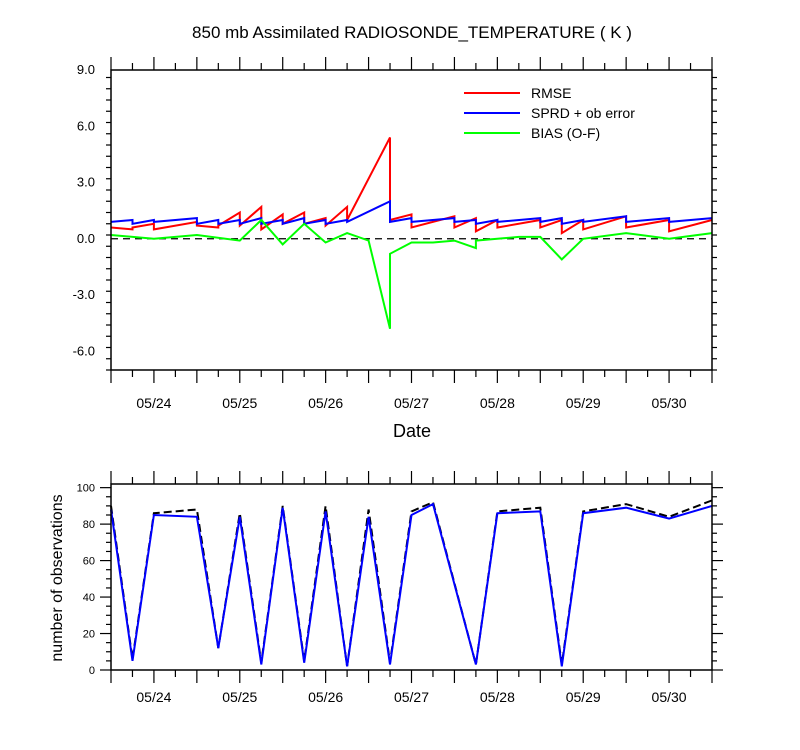 This screenshot has height=750, width=800. What do you see at coordinates (86, 182) in the screenshot?
I see `y-tick-label: 3.0` at bounding box center [86, 182].